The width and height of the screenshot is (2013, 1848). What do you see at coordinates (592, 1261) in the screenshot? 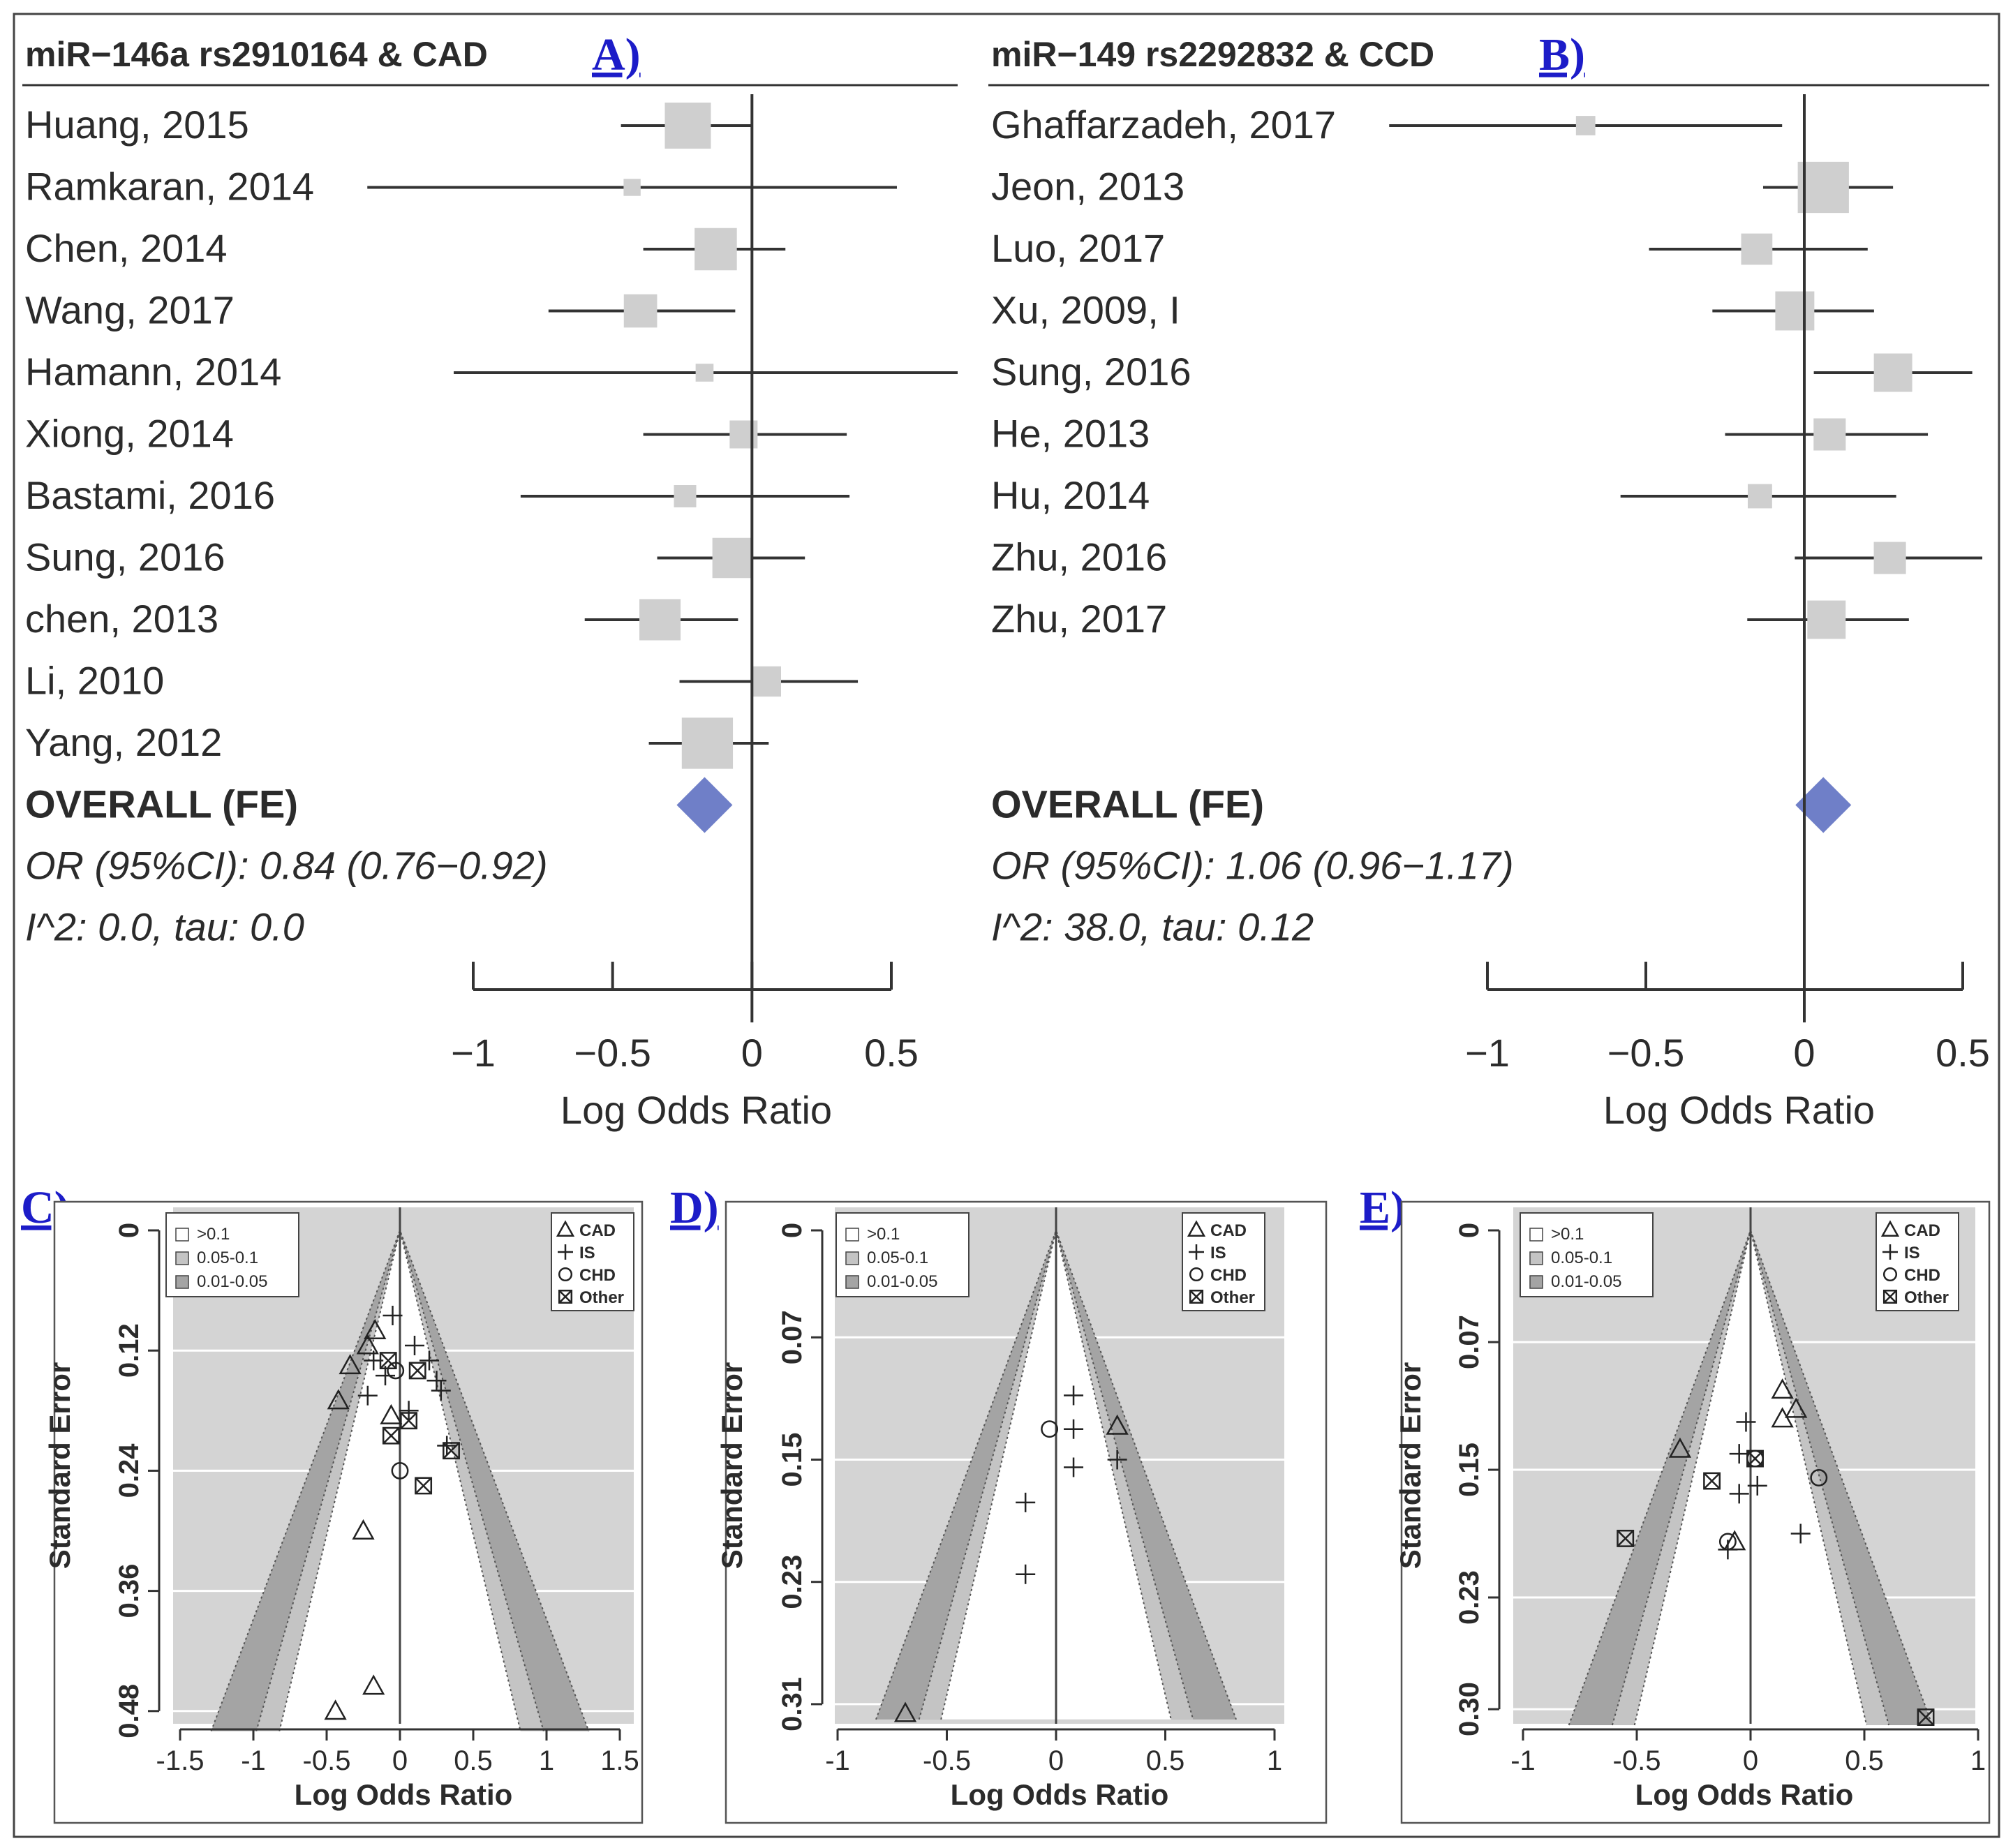
I see `symbol-legend: CAD IS CHD Other` at bounding box center [592, 1261].